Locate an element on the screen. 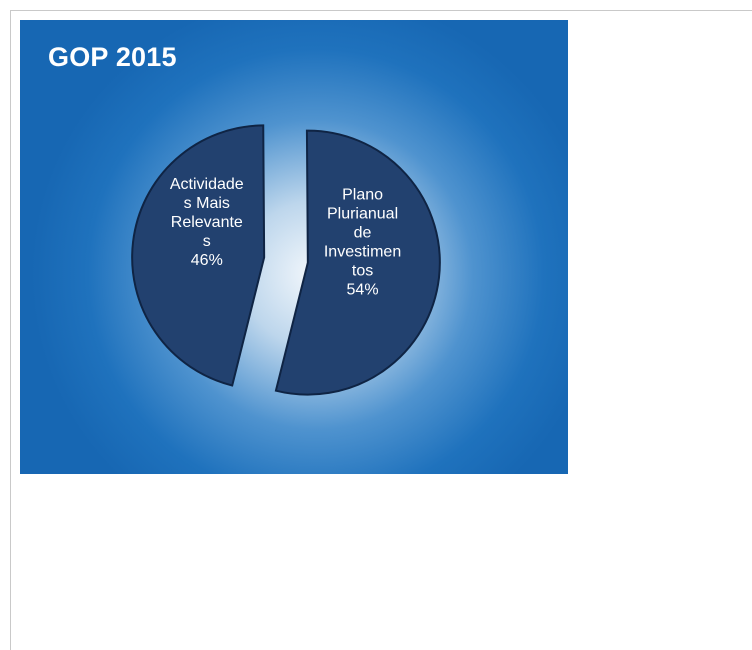 The width and height of the screenshot is (752, 650). slice-label-line: s is located at coordinates (207, 241).